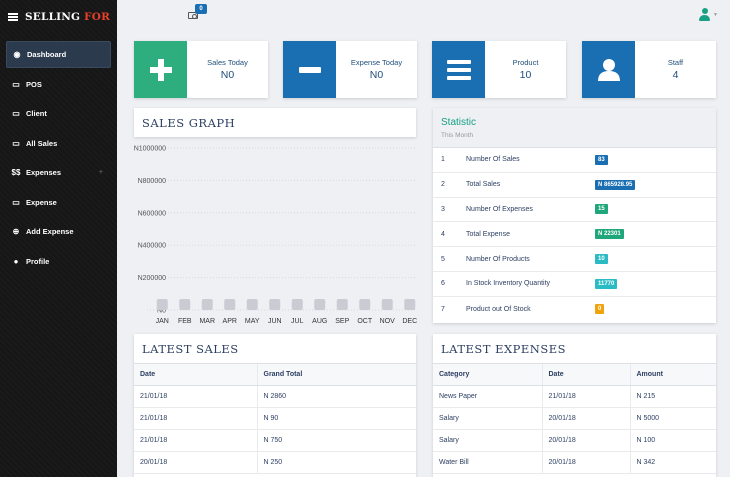 This screenshot has width=730, height=477. Describe the element at coordinates (487, 396) in the screenshot. I see `table-cell: News Paper` at that location.